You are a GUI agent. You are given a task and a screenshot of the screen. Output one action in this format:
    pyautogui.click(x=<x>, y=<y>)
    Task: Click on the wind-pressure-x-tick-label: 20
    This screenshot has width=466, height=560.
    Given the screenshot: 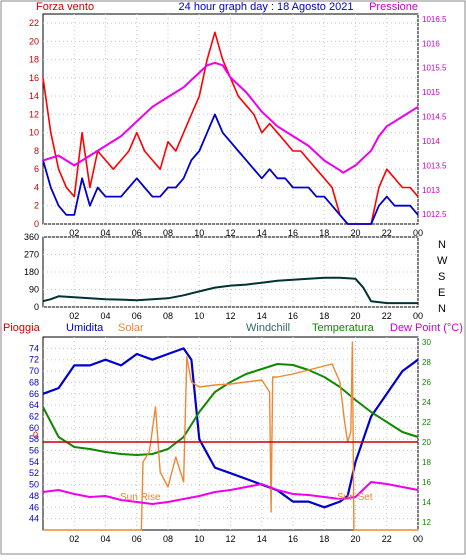 What is the action you would take?
    pyautogui.click(x=355, y=233)
    